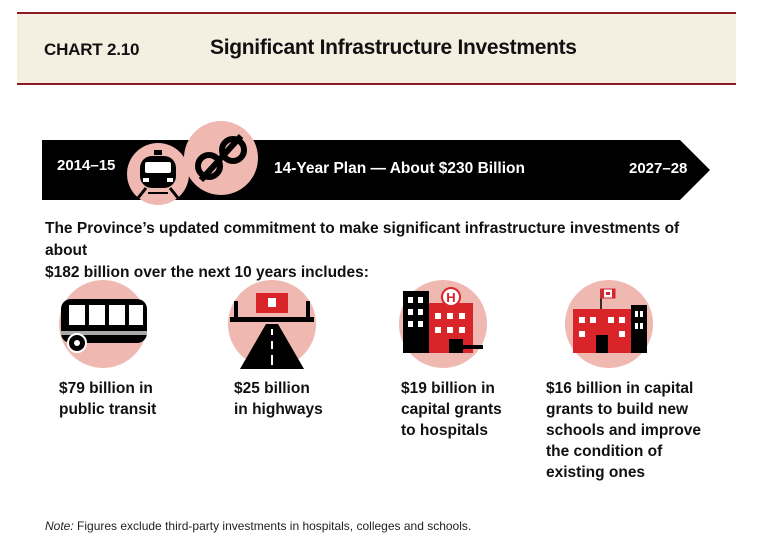 This screenshot has height=550, width=767. I want to click on train-icon, so click(158, 174).